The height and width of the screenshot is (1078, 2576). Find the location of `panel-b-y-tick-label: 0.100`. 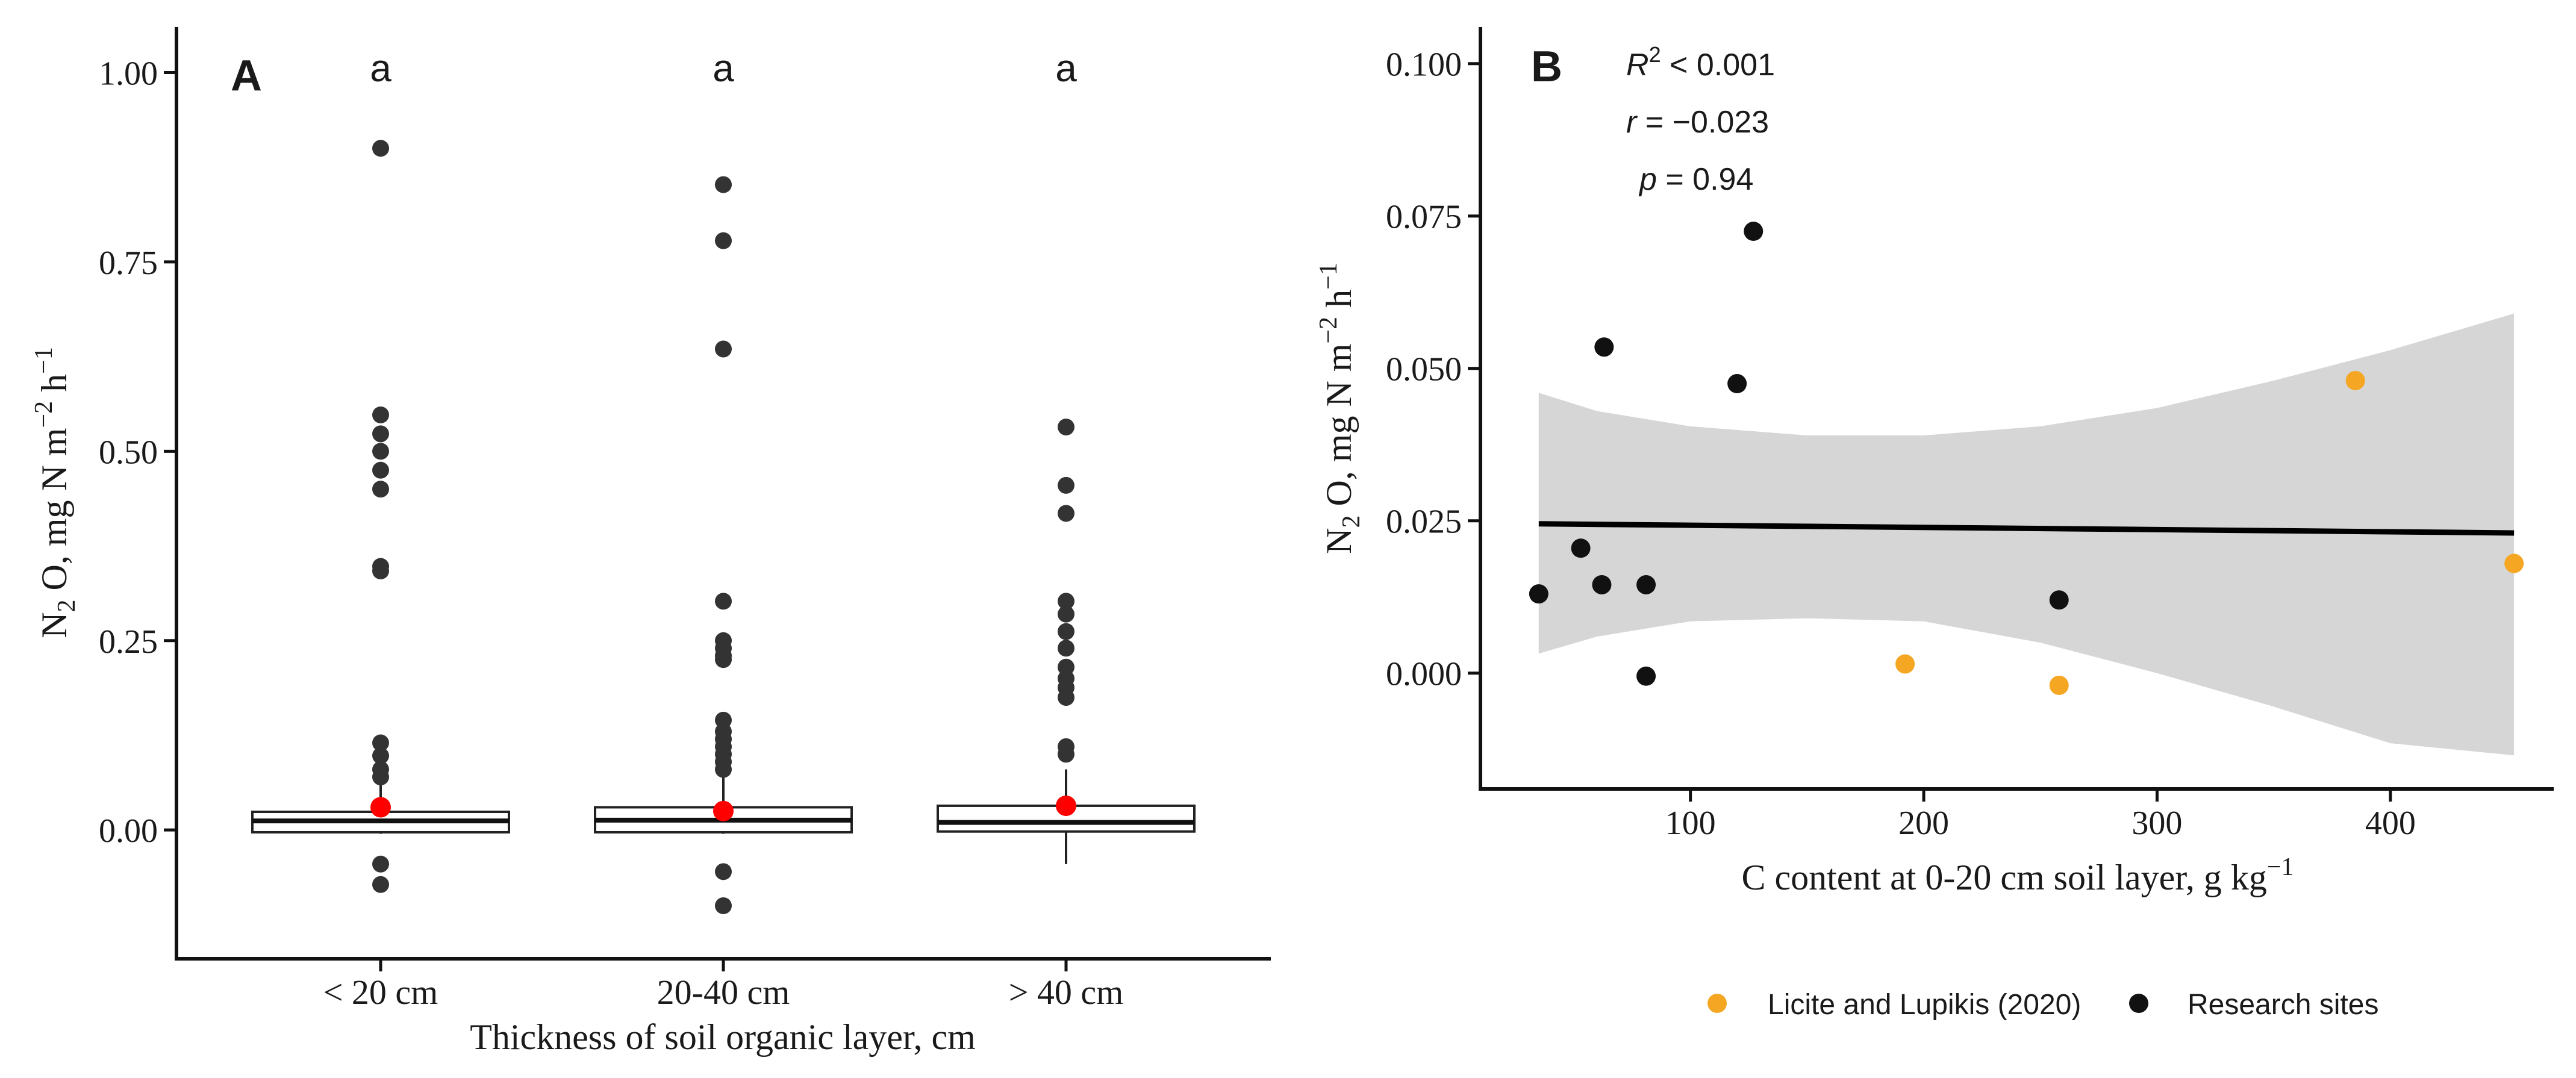

panel-b-y-tick-label: 0.100 is located at coordinates (1424, 65).